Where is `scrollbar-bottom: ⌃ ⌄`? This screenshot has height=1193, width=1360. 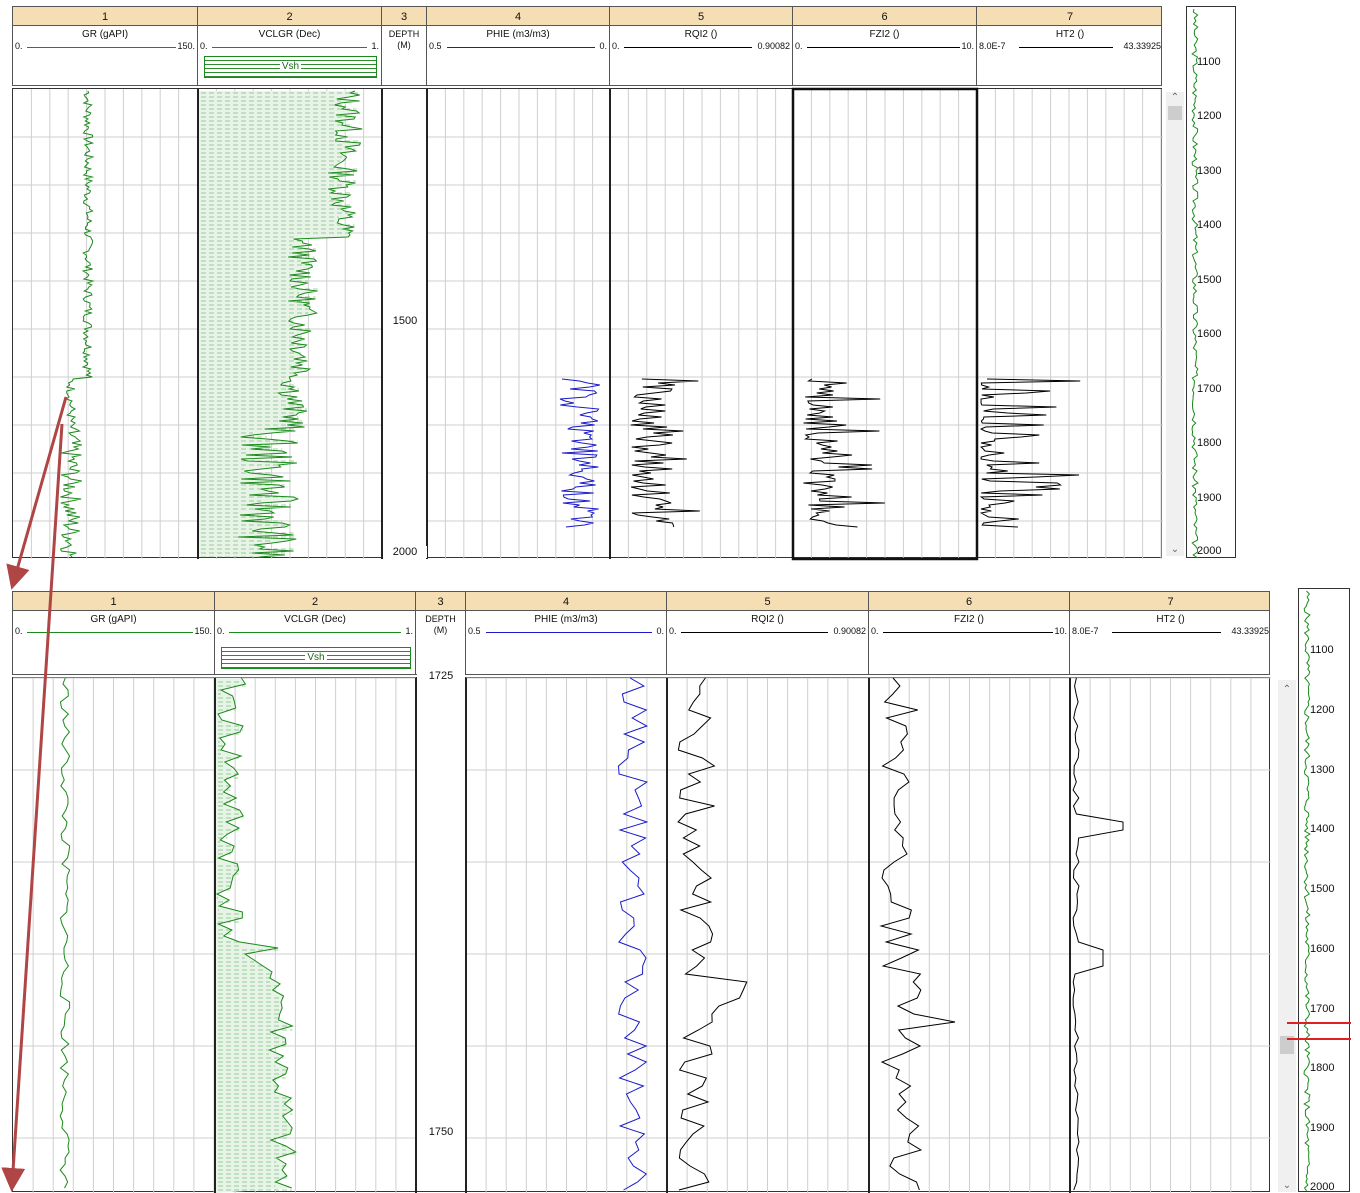
scrollbar-bottom: ⌃ ⌄ is located at coordinates (1287, 936).